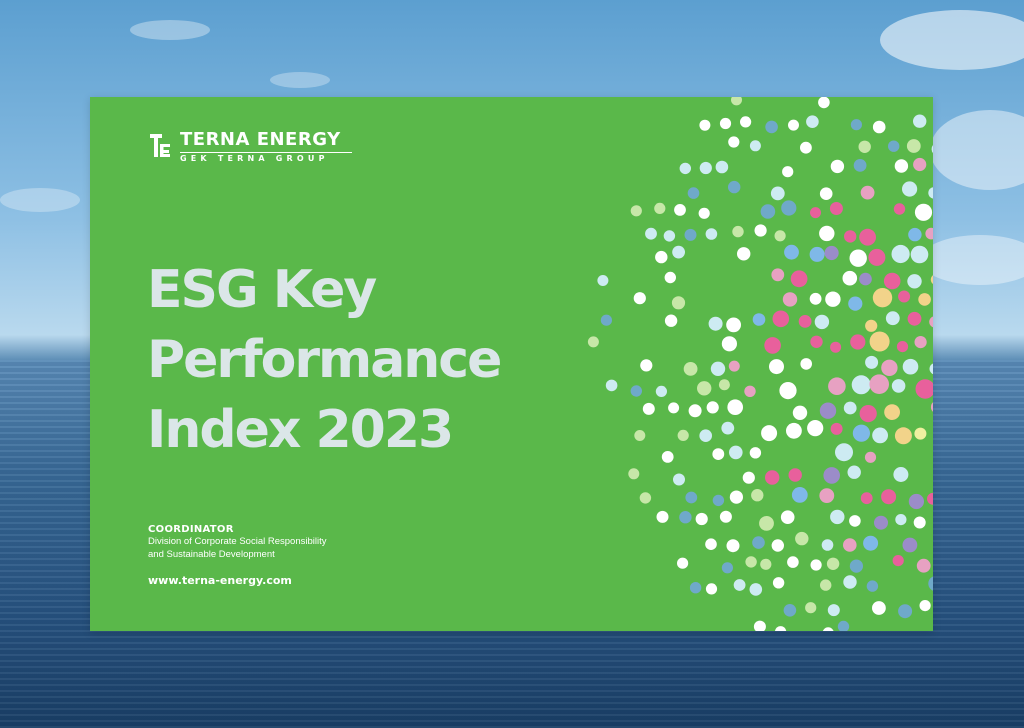 Image resolution: width=1024 pixels, height=728 pixels. Describe the element at coordinates (160, 145) in the screenshot. I see `terna-logo-mark-icon` at that location.